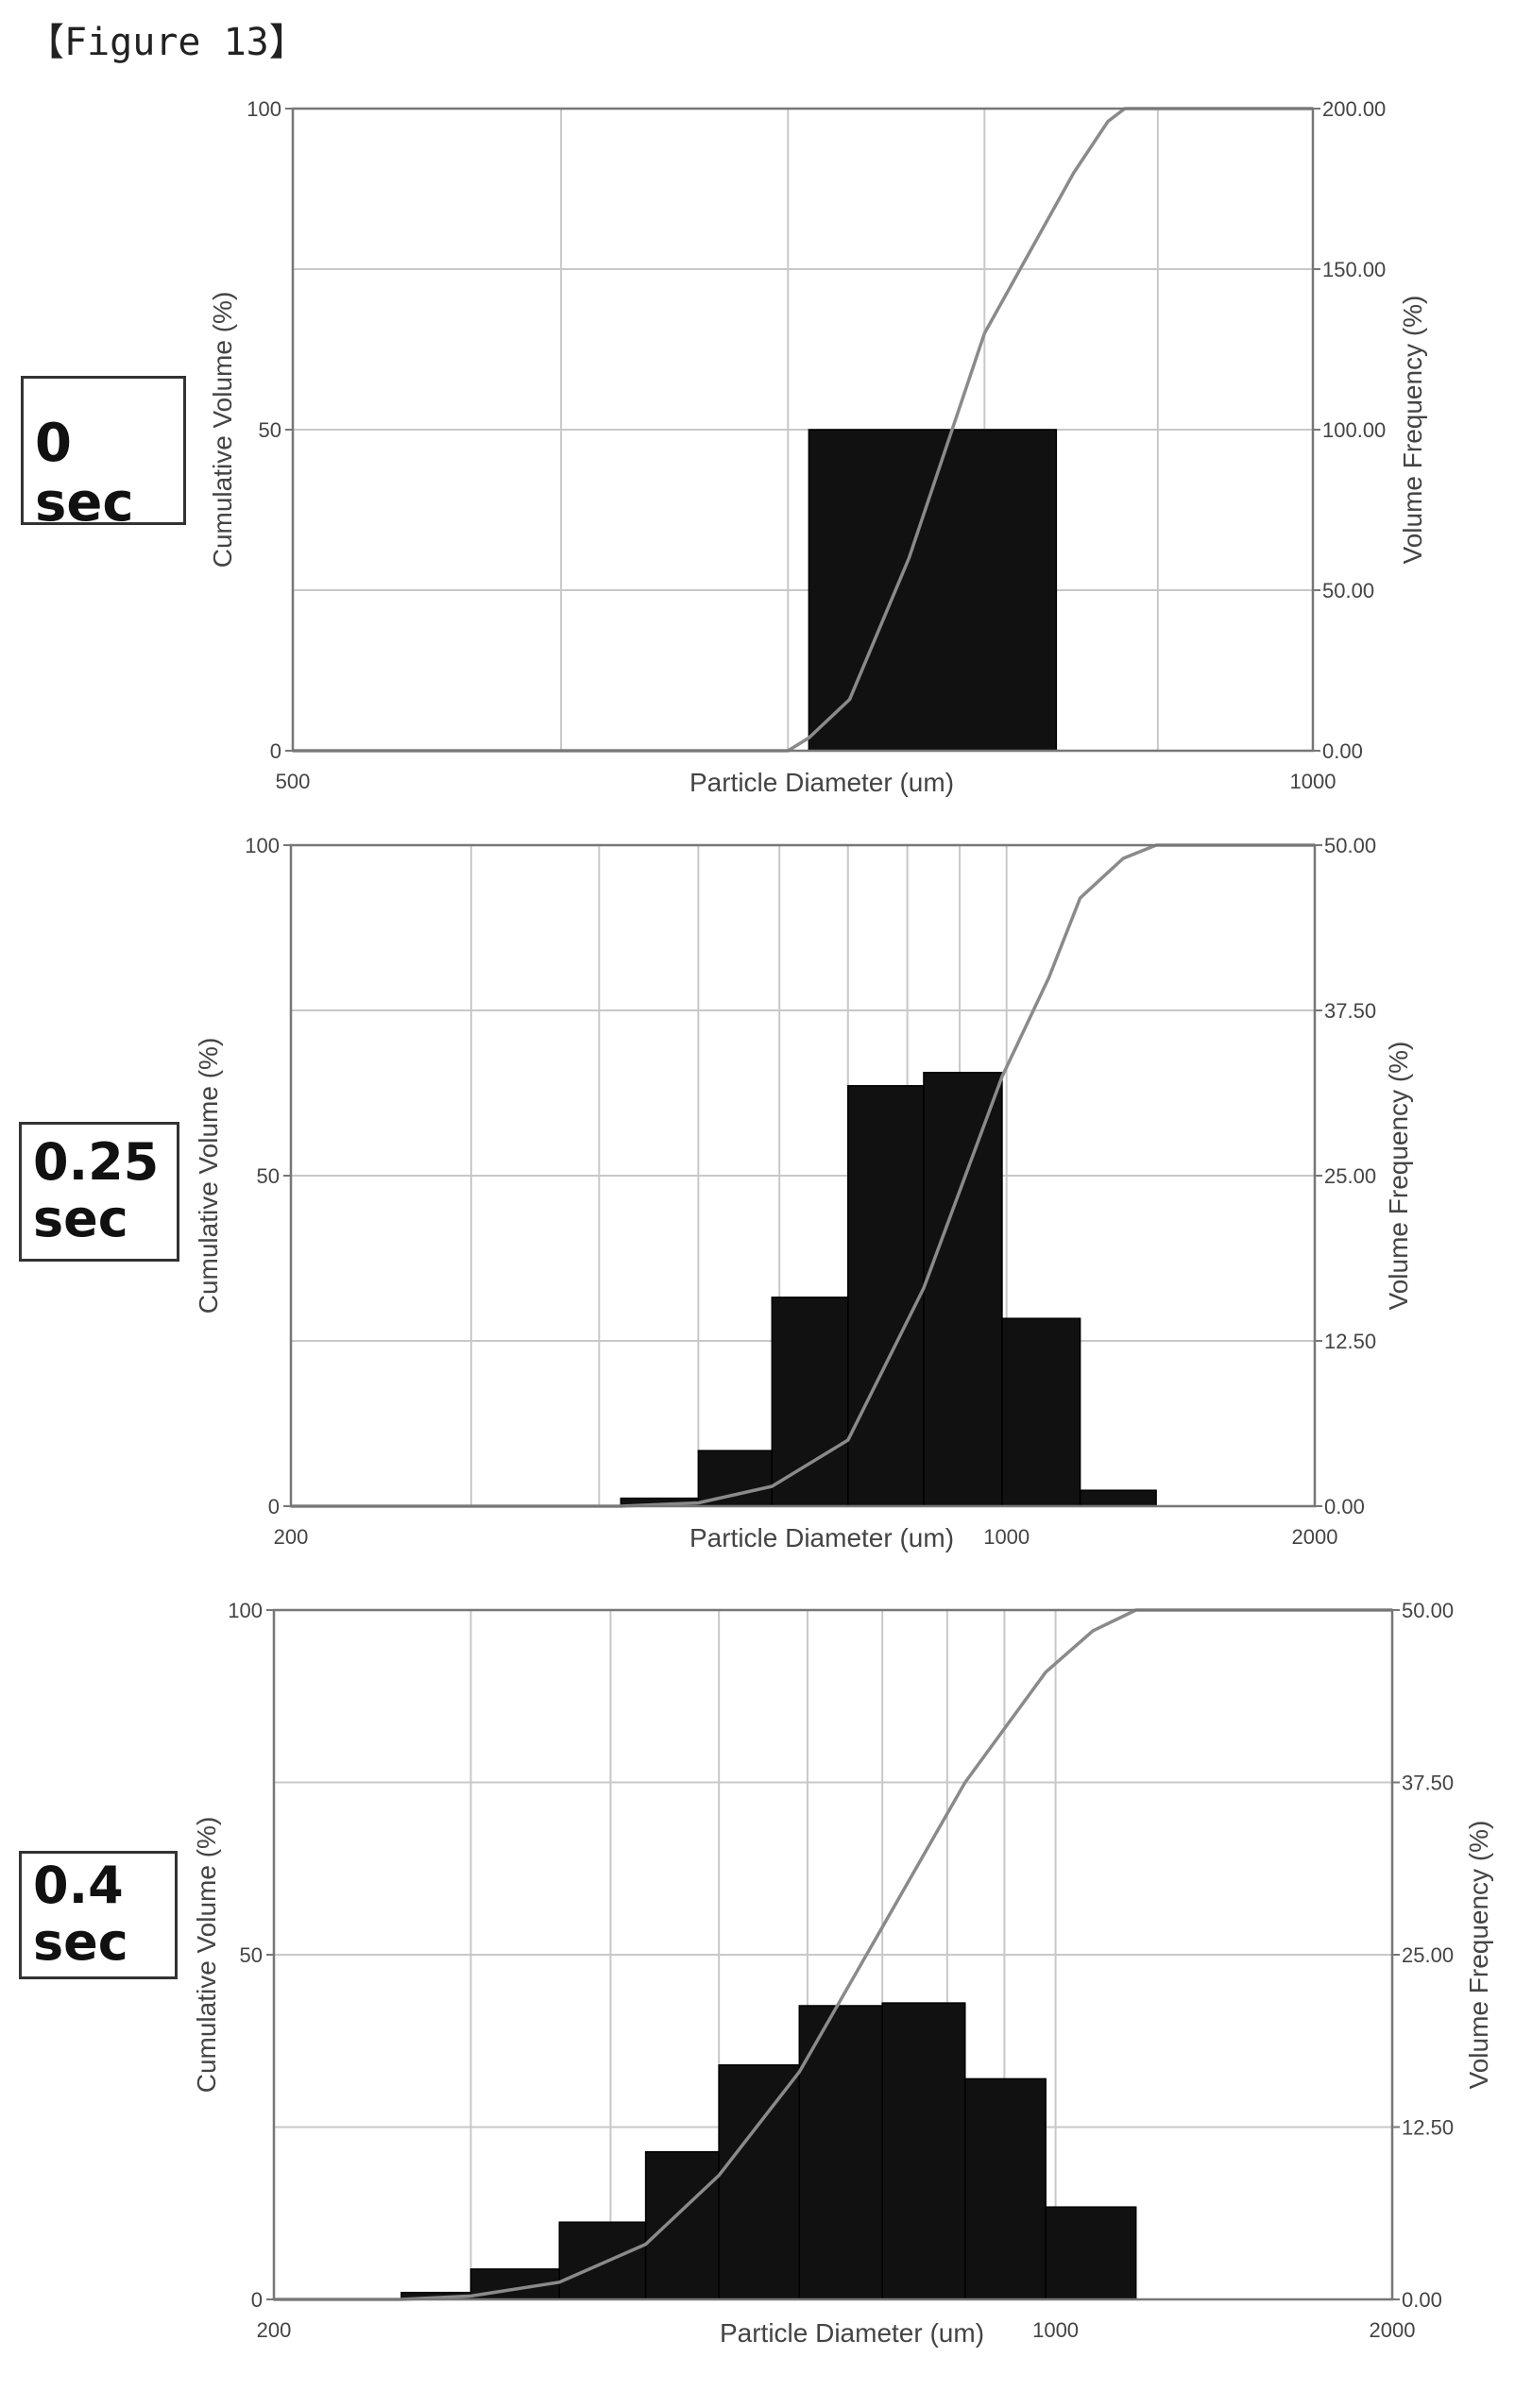 Image resolution: width=1515 pixels, height=2408 pixels. I want to click on panel-label-0-sec: 0 sec, so click(103, 454).